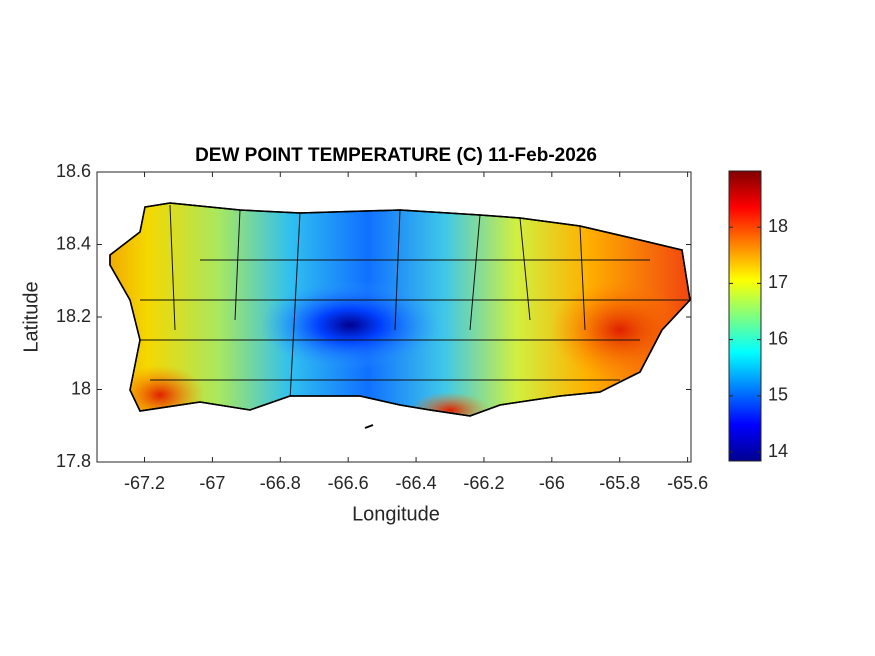  I want to click on y-tick-label: 17.8, so click(73, 461).